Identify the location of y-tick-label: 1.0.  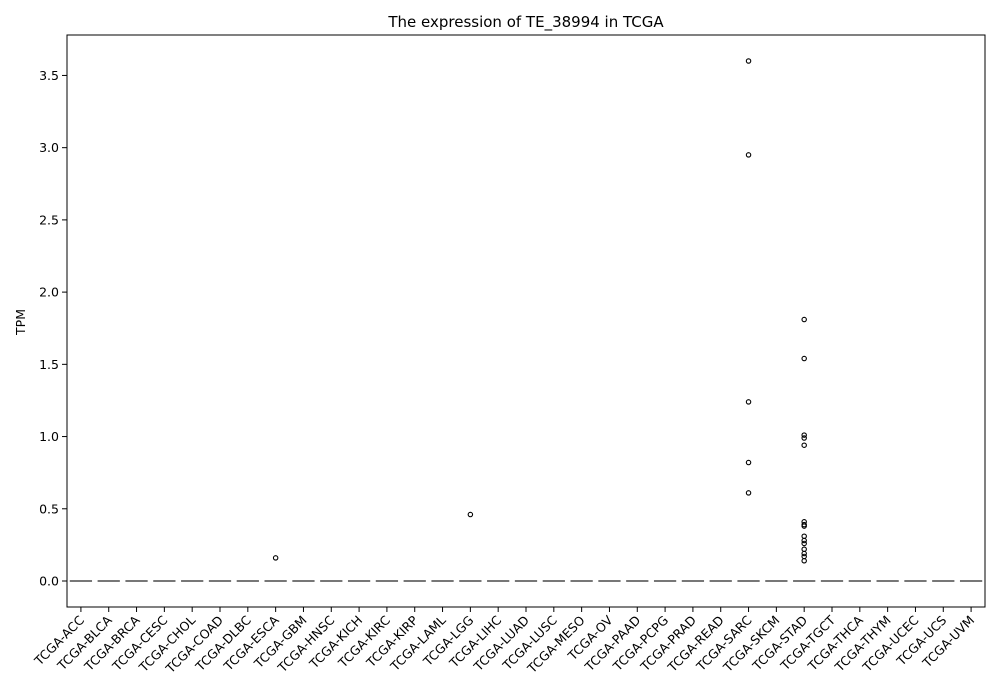
(49, 436).